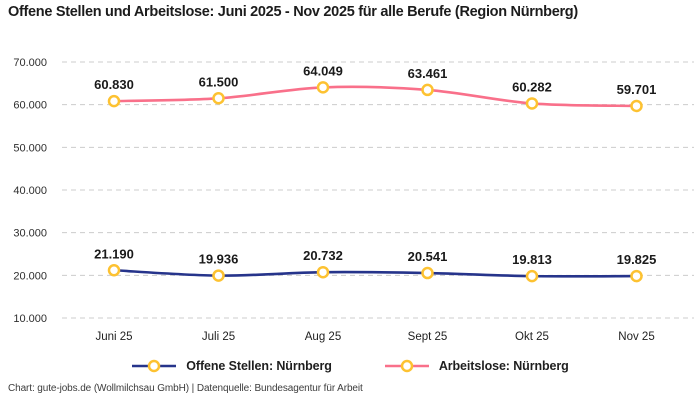 The image size is (700, 400). I want to click on y-axis-tick-label: 70.000, so click(30, 63).